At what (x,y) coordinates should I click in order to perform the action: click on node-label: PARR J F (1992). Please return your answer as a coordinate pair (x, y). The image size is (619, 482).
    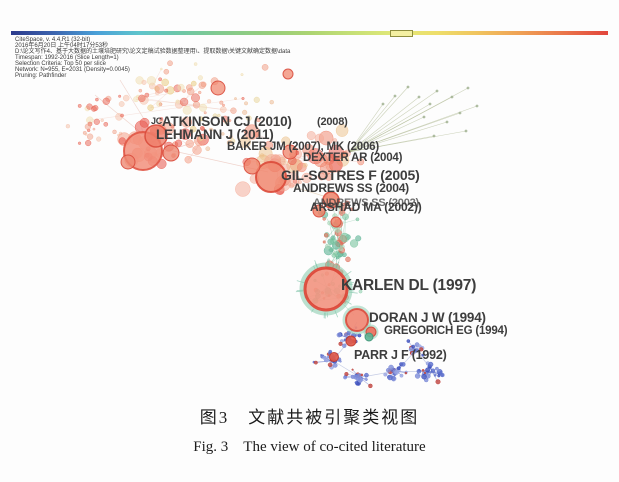
    Looking at the image, I should click on (400, 355).